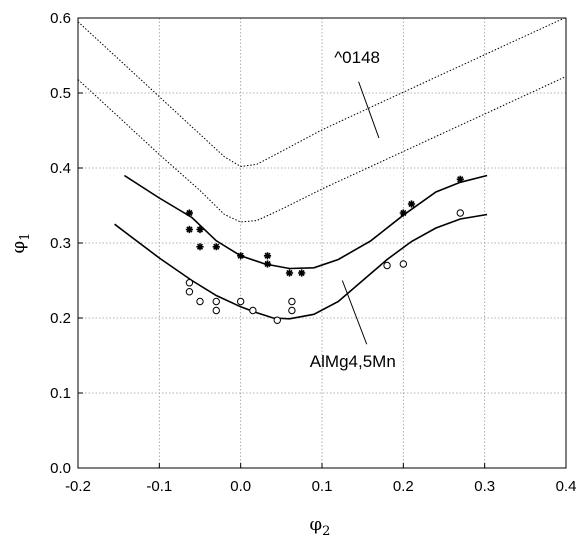 The width and height of the screenshot is (580, 535). Describe the element at coordinates (357, 57) in the screenshot. I see `annotation-label: ^0148` at that location.